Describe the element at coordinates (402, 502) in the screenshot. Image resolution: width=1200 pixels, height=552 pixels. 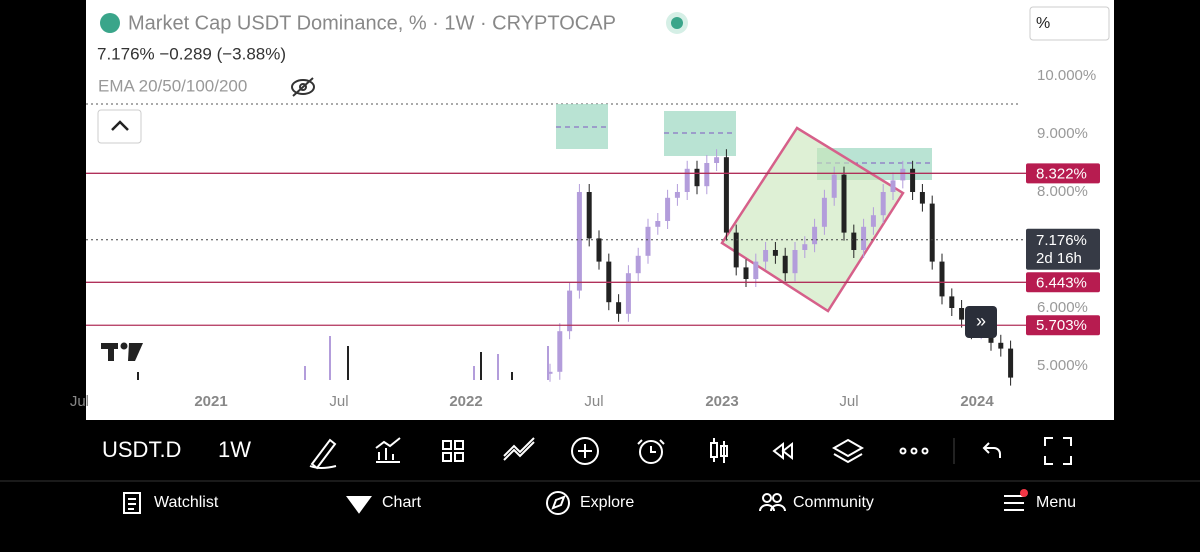
I see `nav-item: Chart` at that location.